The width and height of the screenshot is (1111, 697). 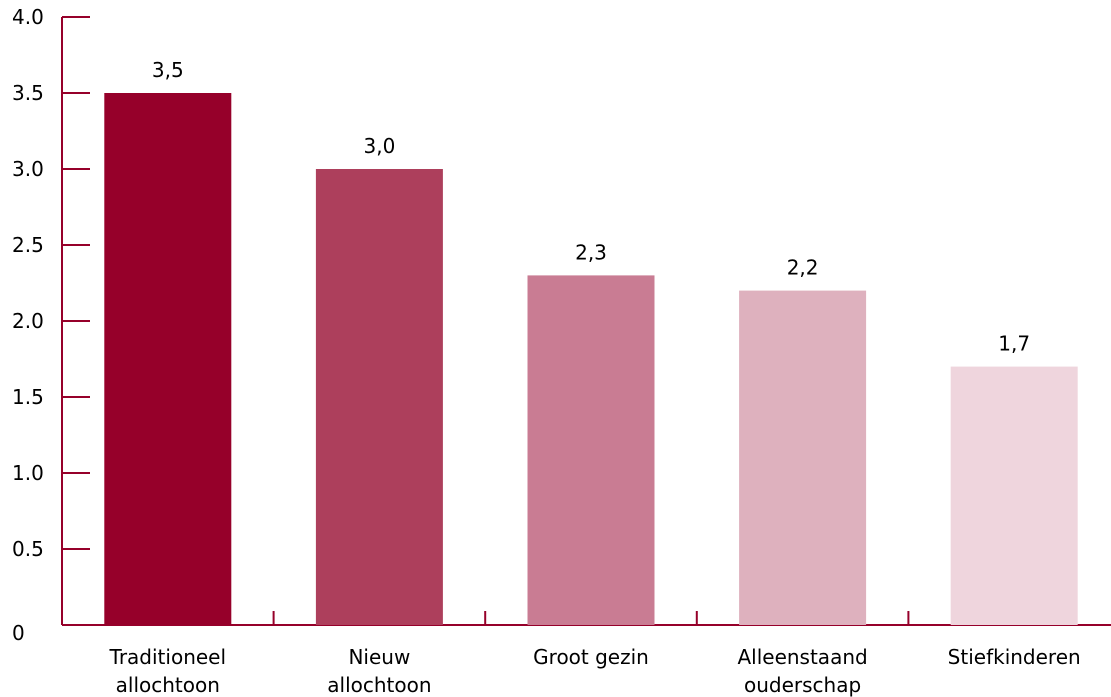 What do you see at coordinates (28, 549) in the screenshot?
I see `y-tick-label: 0.5` at bounding box center [28, 549].